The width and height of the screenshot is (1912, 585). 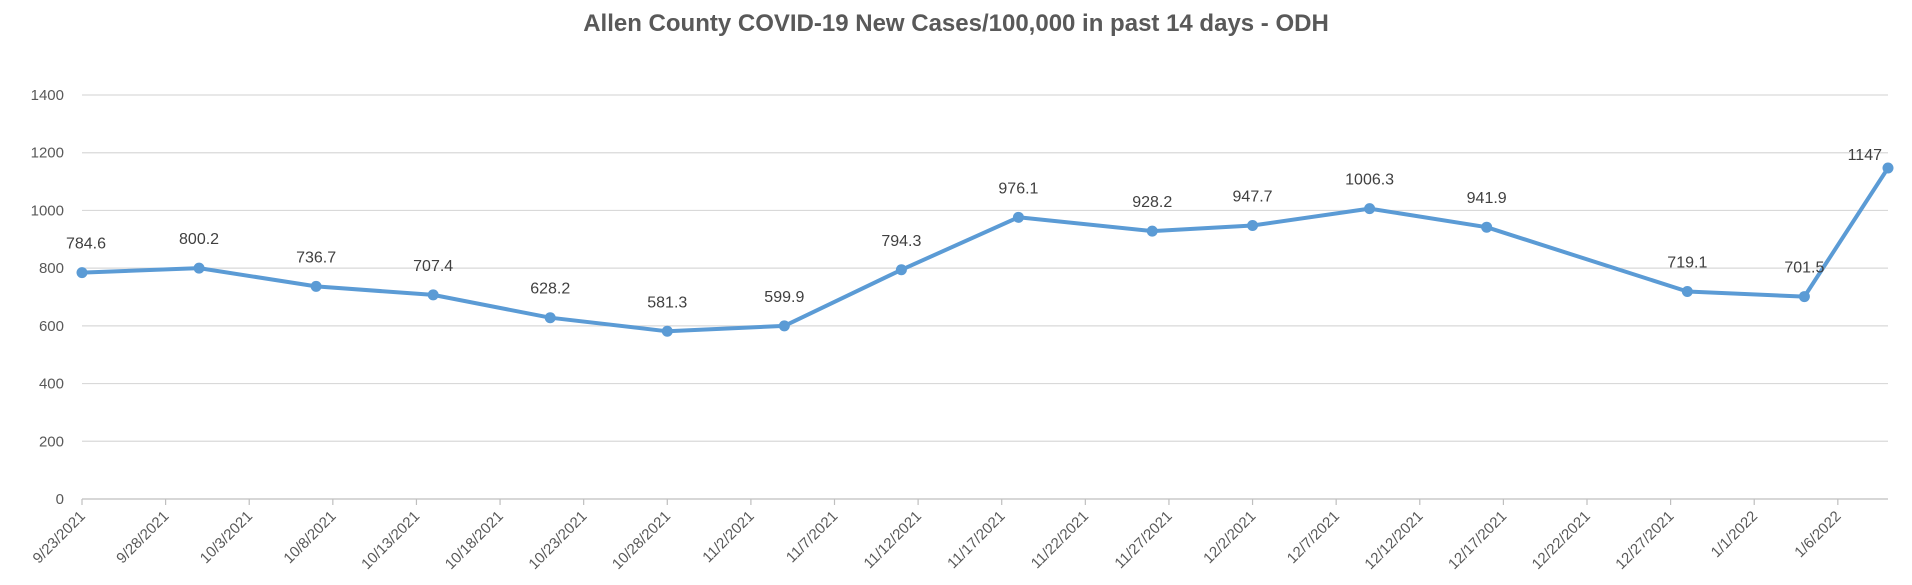 I want to click on x-tick-label: 11/12/2021, so click(x=893, y=540).